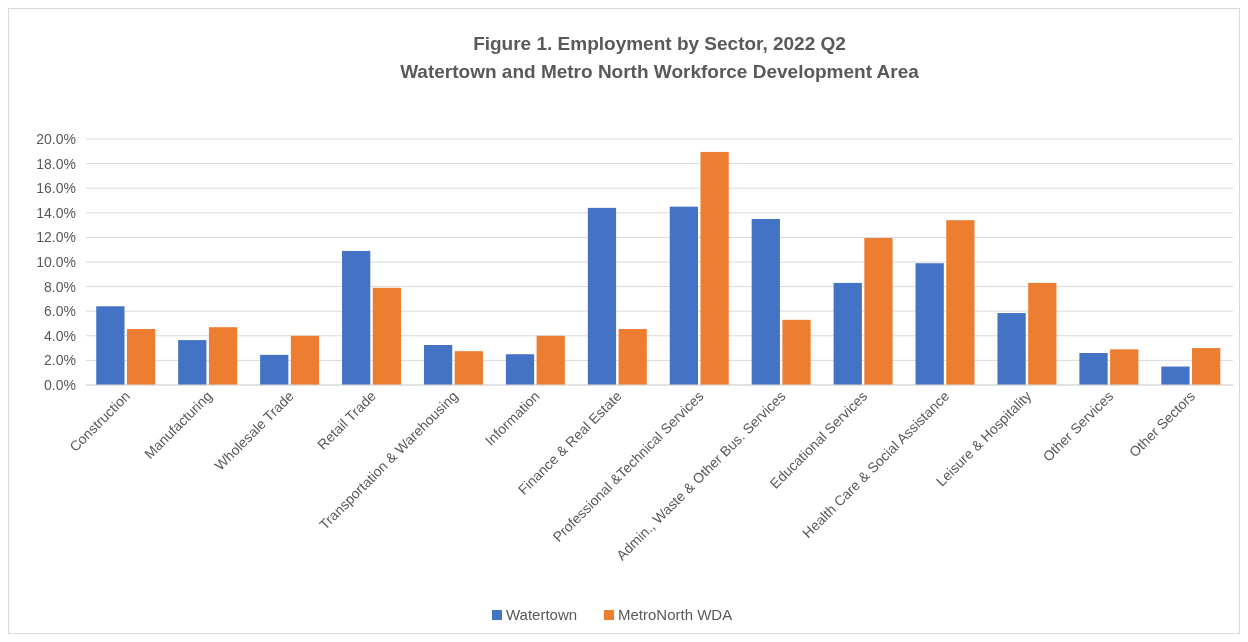 The width and height of the screenshot is (1248, 642). Describe the element at coordinates (675, 614) in the screenshot. I see `legend-label: MetroNorth WDA` at that location.